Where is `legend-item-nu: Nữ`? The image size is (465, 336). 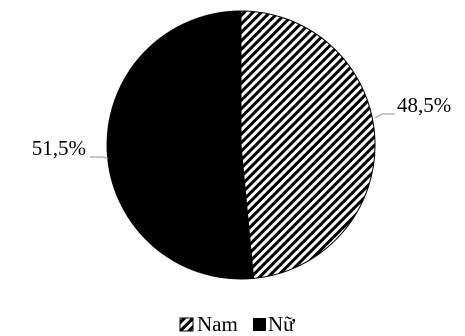
legend-item-nu: Nữ is located at coordinates (274, 324).